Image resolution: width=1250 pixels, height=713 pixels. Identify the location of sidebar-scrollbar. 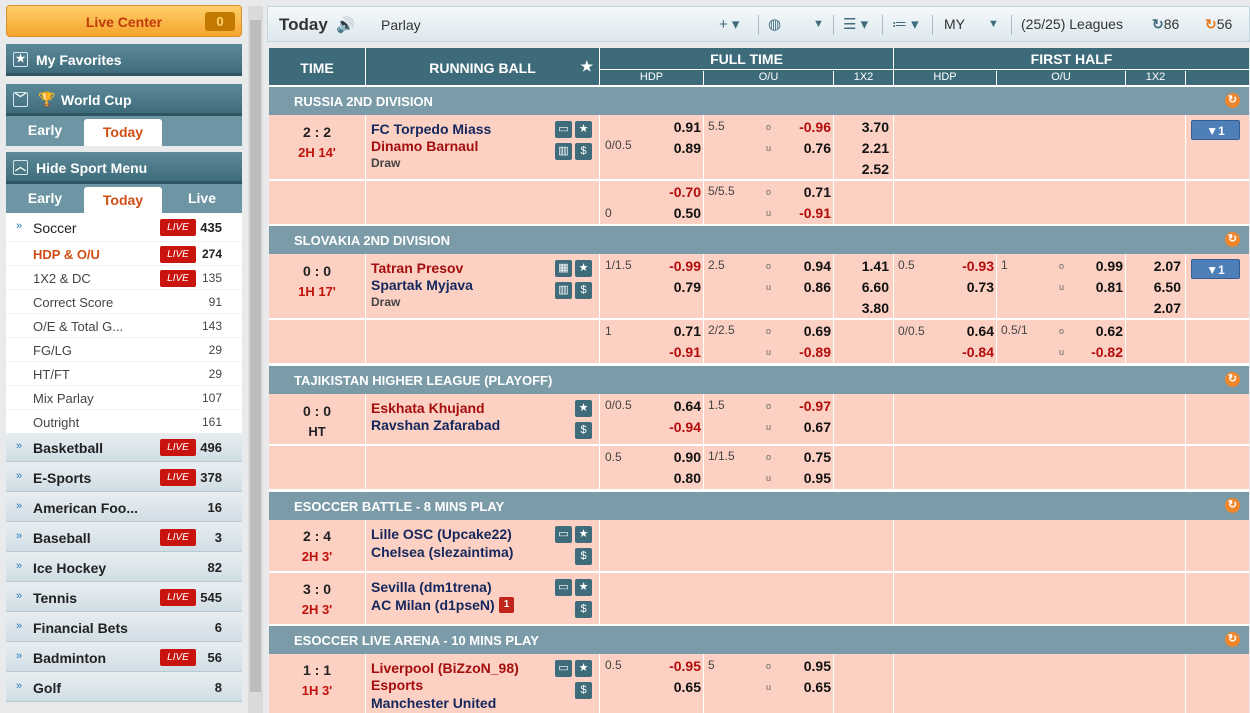
(255, 359).